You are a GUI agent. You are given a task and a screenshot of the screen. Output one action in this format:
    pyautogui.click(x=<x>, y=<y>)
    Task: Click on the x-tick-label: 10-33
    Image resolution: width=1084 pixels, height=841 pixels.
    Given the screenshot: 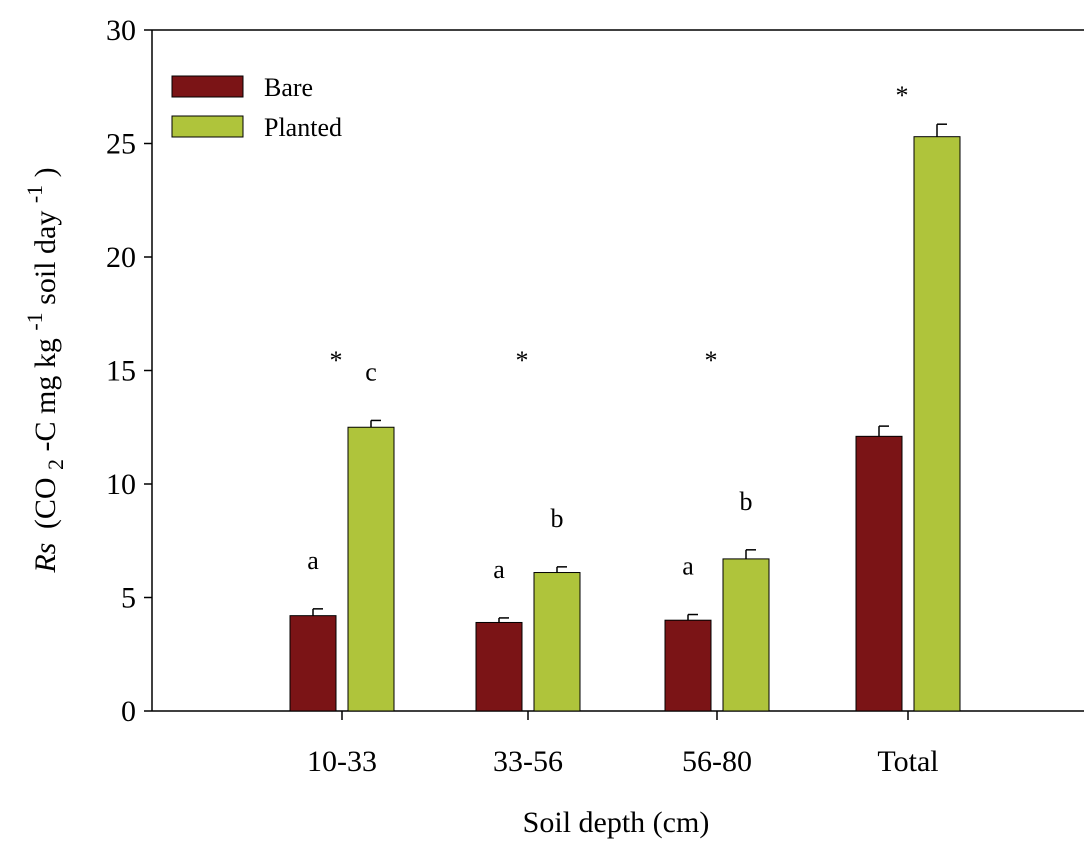 What is the action you would take?
    pyautogui.click(x=342, y=761)
    